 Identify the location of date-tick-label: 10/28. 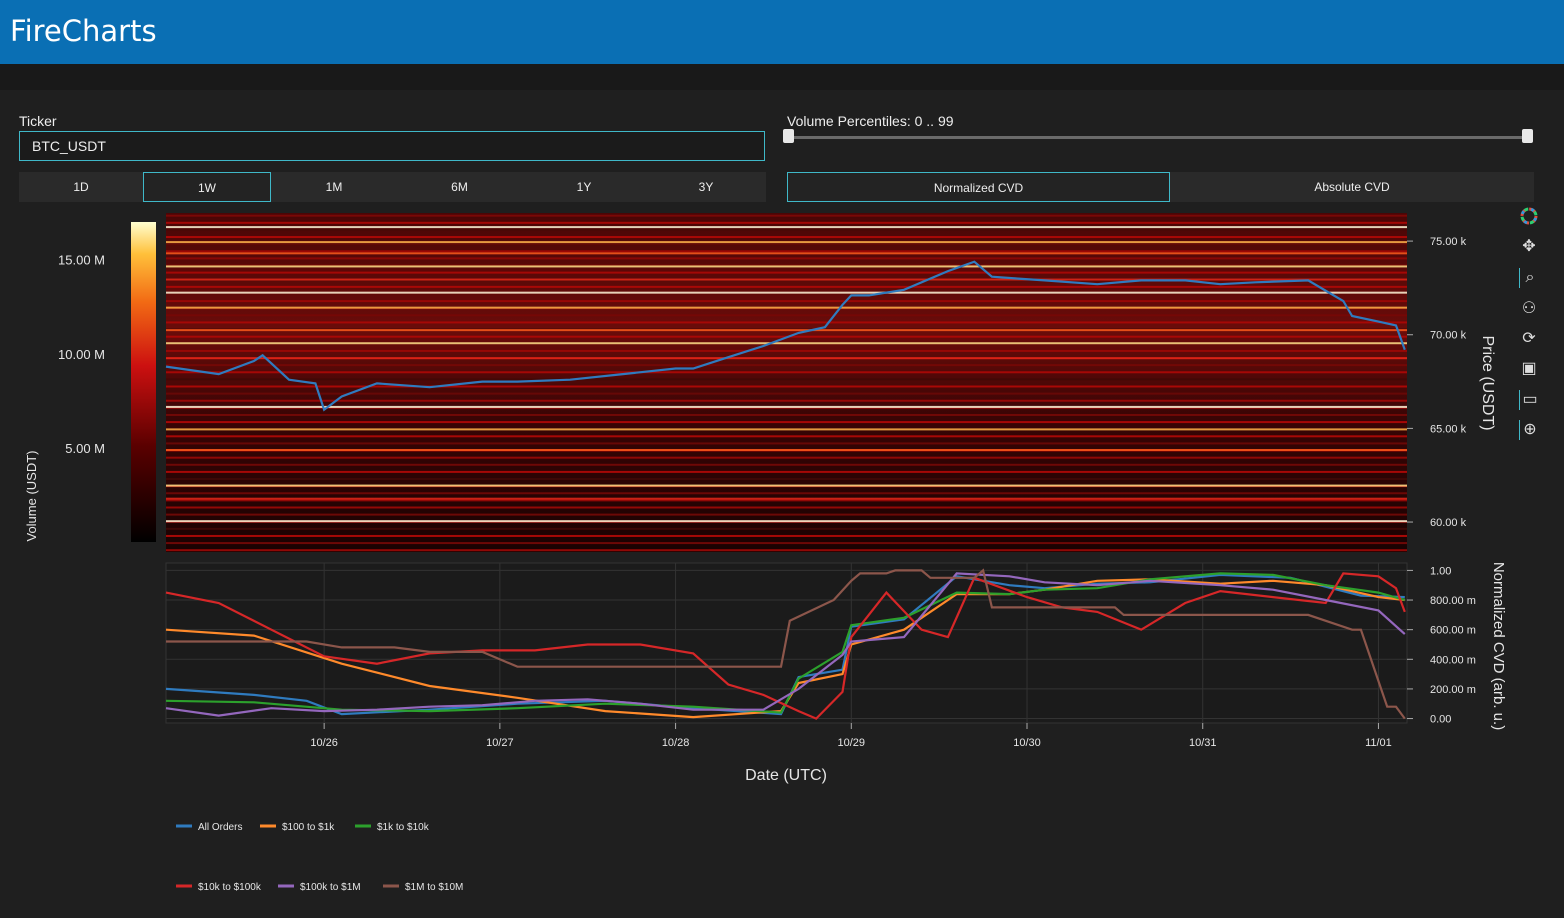
(676, 743).